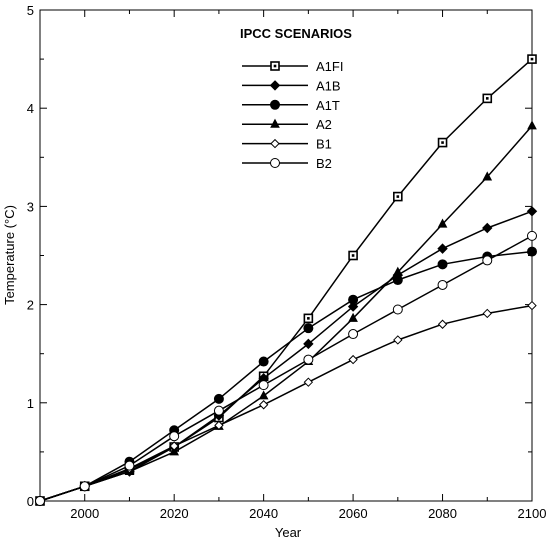 The image size is (550, 542). What do you see at coordinates (291, 85) in the screenshot?
I see `legend-item-a1b: A1B` at bounding box center [291, 85].